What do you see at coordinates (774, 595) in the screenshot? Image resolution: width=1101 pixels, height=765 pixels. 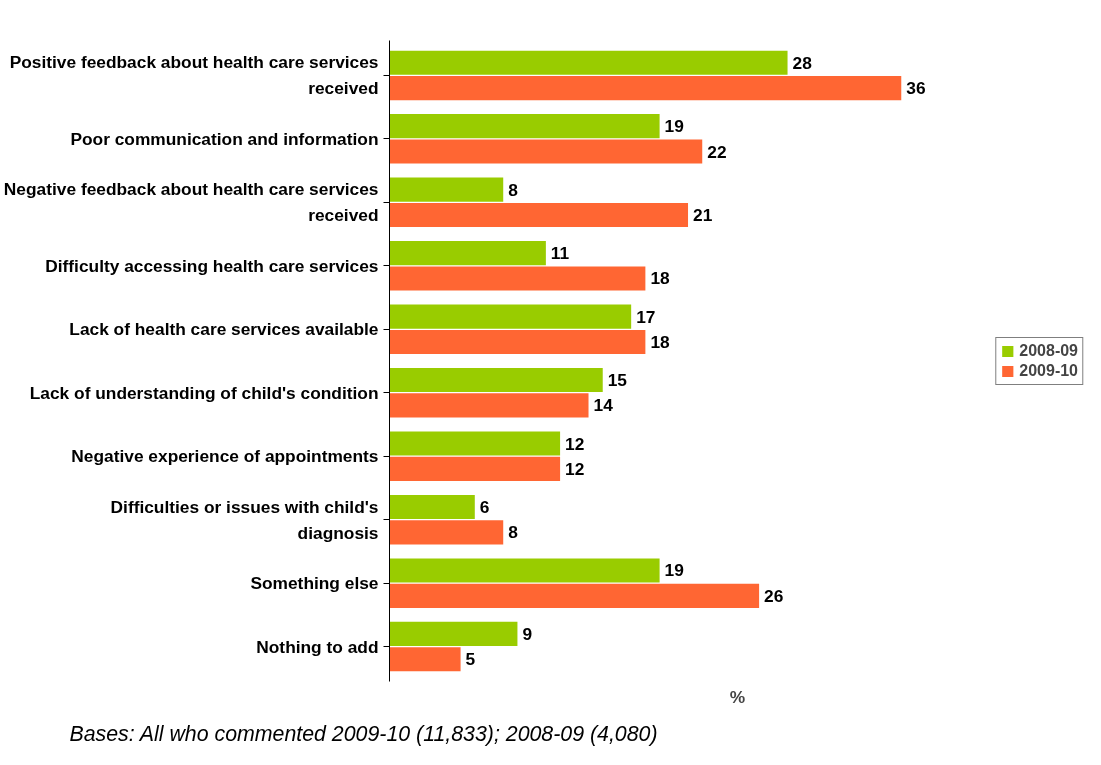 I see `data-label: 26` at bounding box center [774, 595].